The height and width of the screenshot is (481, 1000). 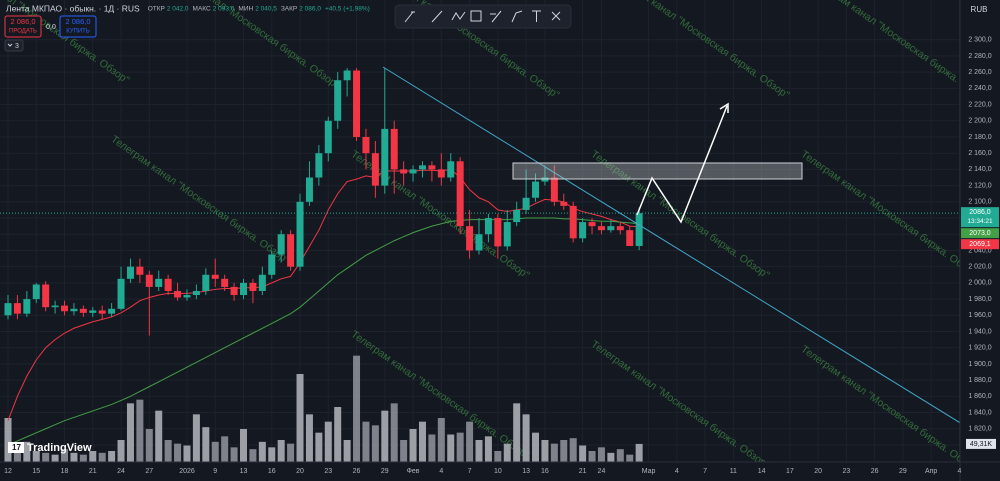 What do you see at coordinates (649, 471) in the screenshot?
I see `x-tick-label: Мар` at bounding box center [649, 471].